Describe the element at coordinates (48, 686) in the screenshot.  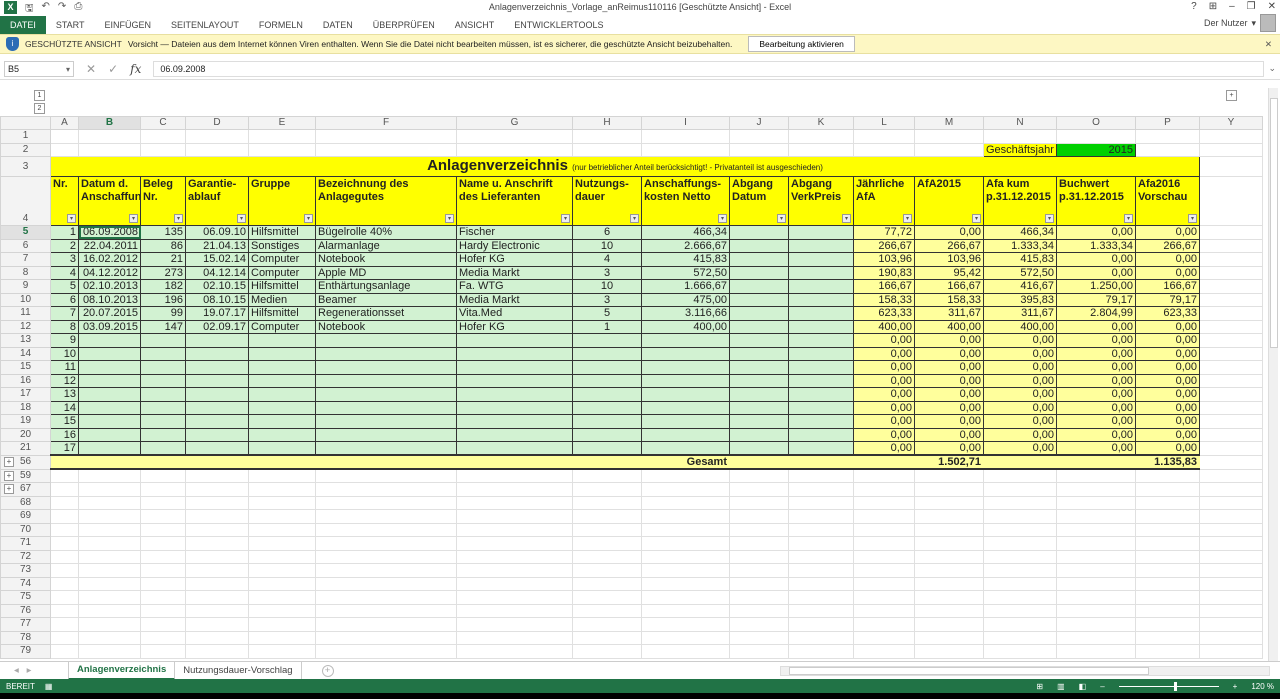
I see `macro-record-icon: ▦` at that location.